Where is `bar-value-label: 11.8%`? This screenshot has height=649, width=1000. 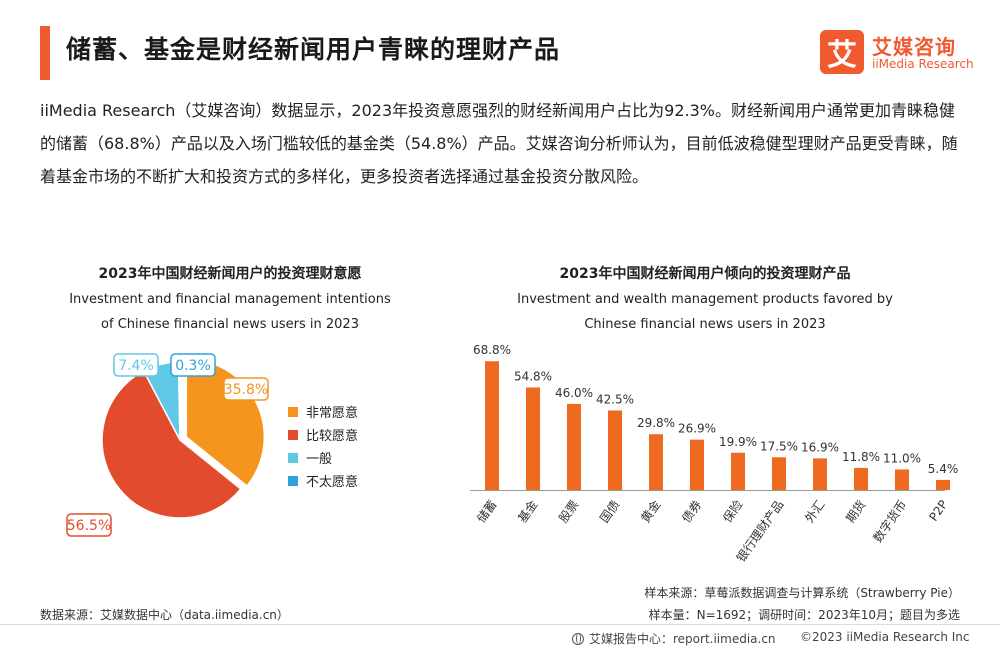 bar-value-label: 11.8% is located at coordinates (861, 457).